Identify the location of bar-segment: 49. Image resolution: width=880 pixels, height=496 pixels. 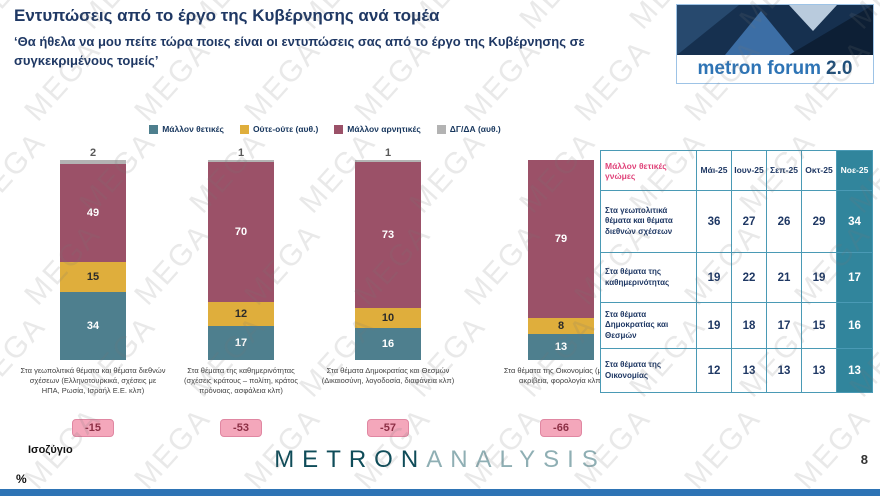
(93, 213).